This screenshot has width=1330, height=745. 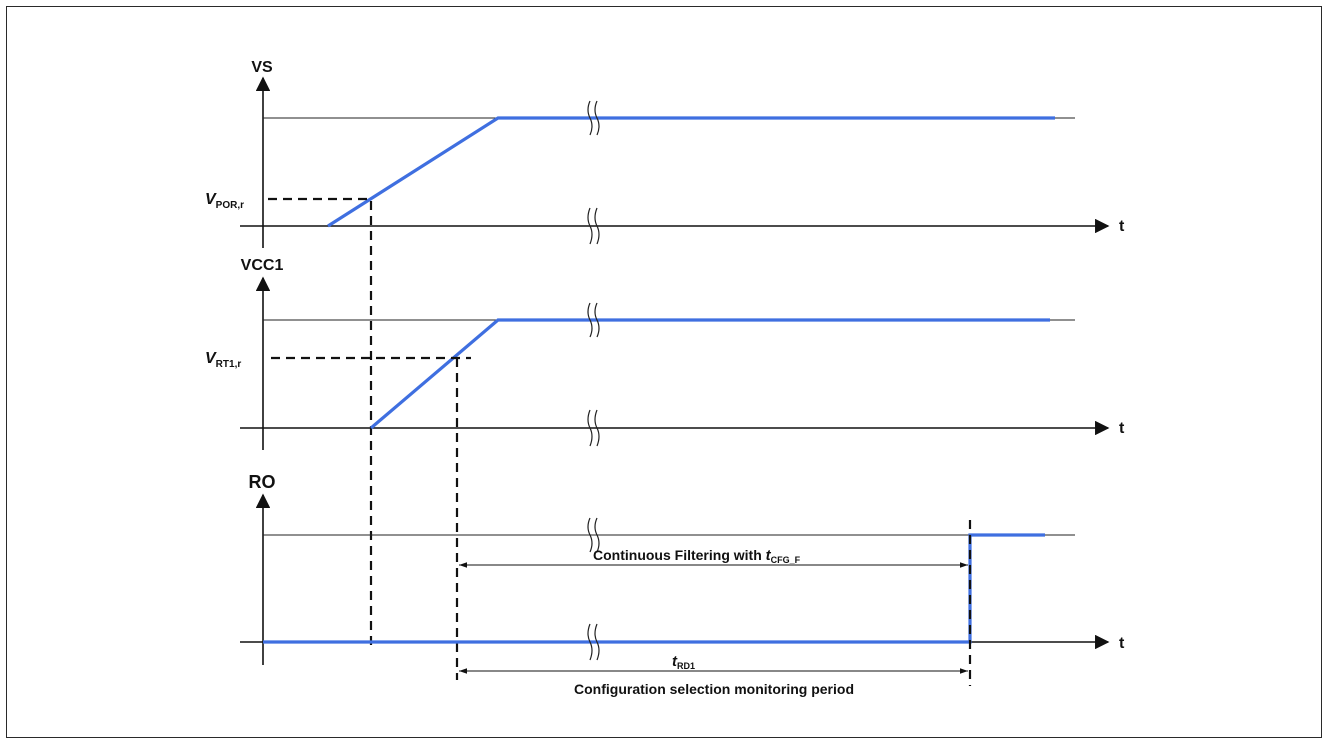 I want to click on vcc1-signal, so click(x=709, y=374).